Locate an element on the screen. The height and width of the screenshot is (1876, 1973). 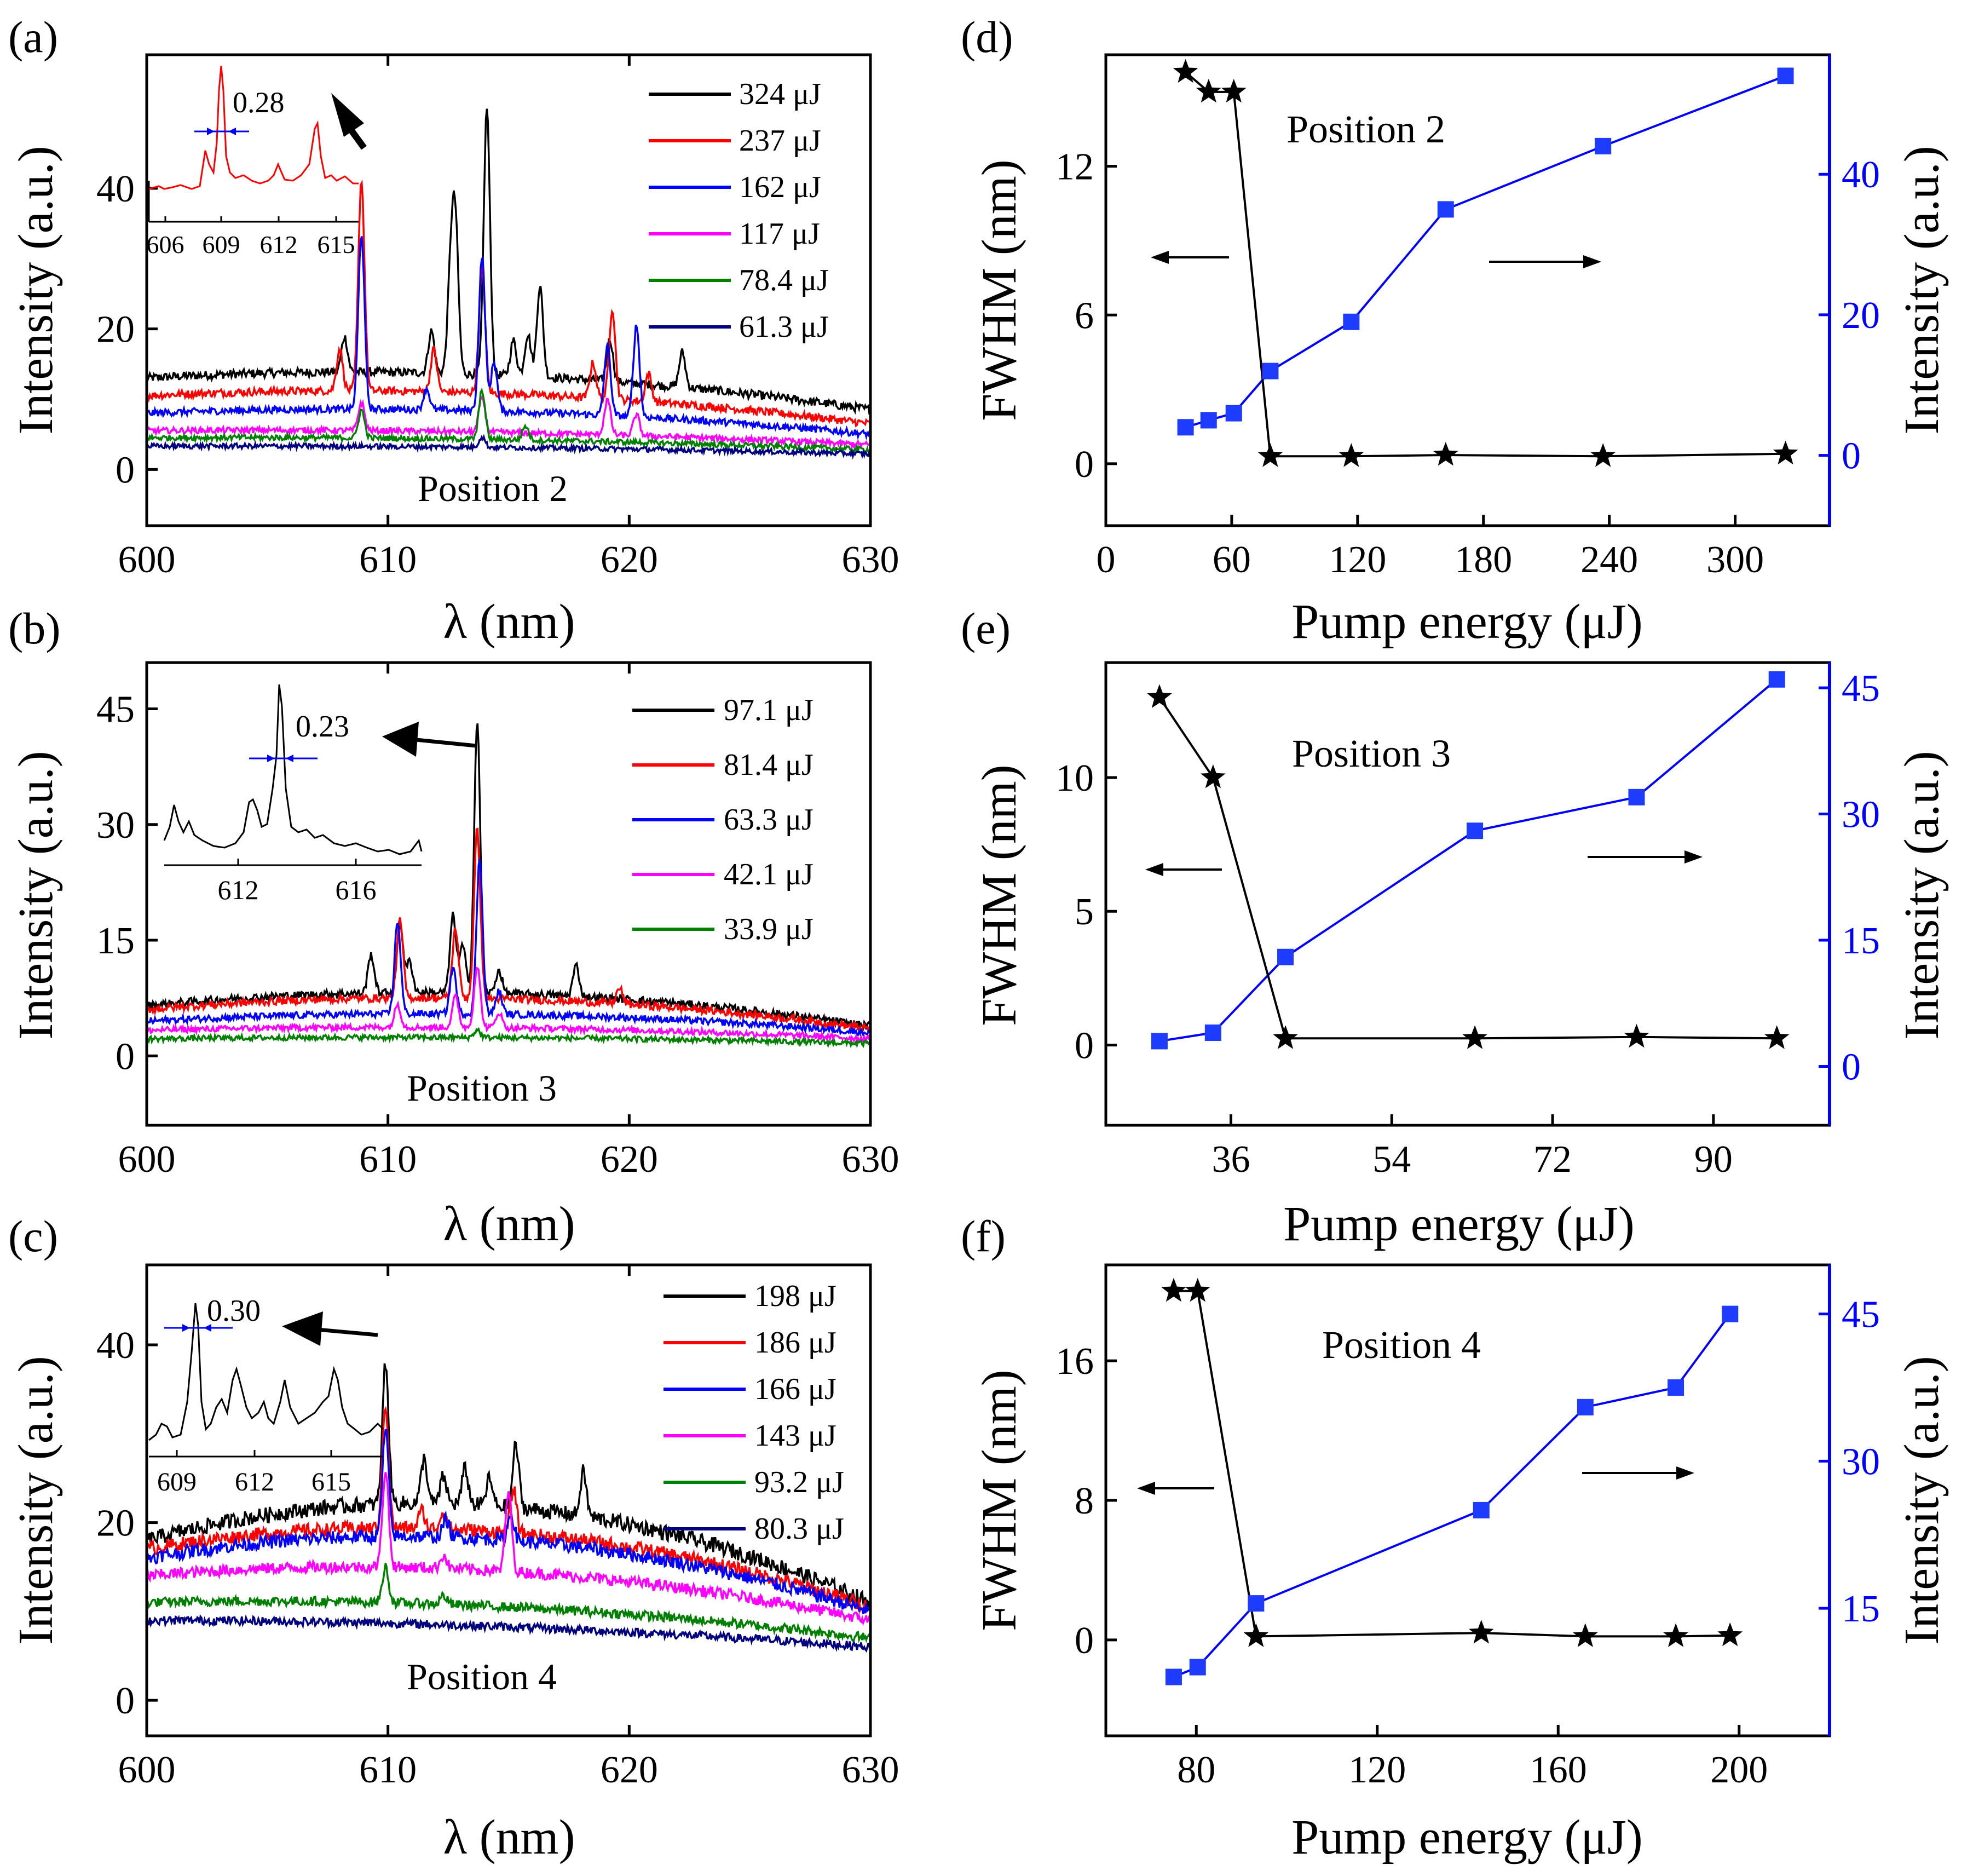
fwhm-arrow-c-right is located at coordinates (207, 1328).